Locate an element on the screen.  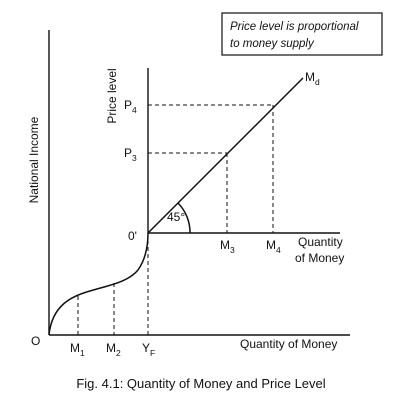
left-x-axis-label: Quantity of Money is located at coordinates (288, 344).